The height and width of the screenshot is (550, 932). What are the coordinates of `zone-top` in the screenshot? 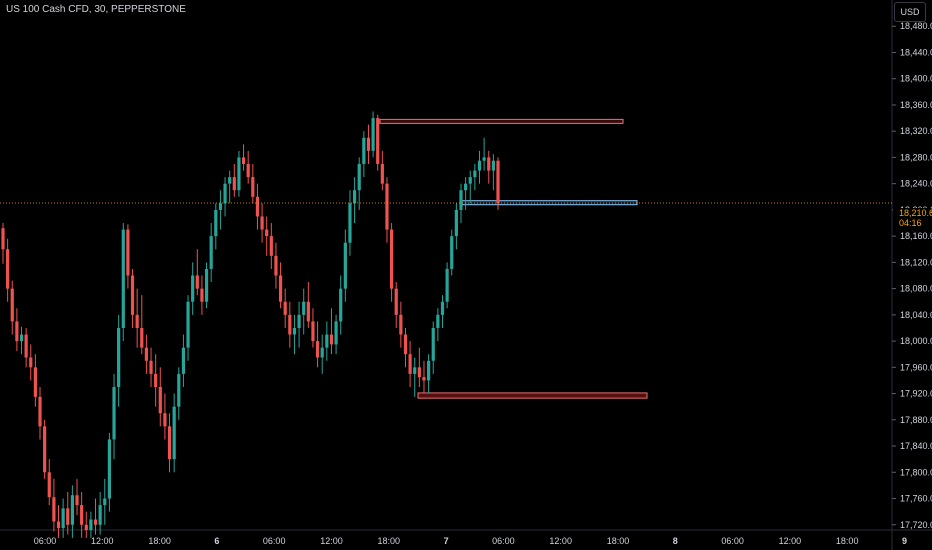 It's located at (501, 121).